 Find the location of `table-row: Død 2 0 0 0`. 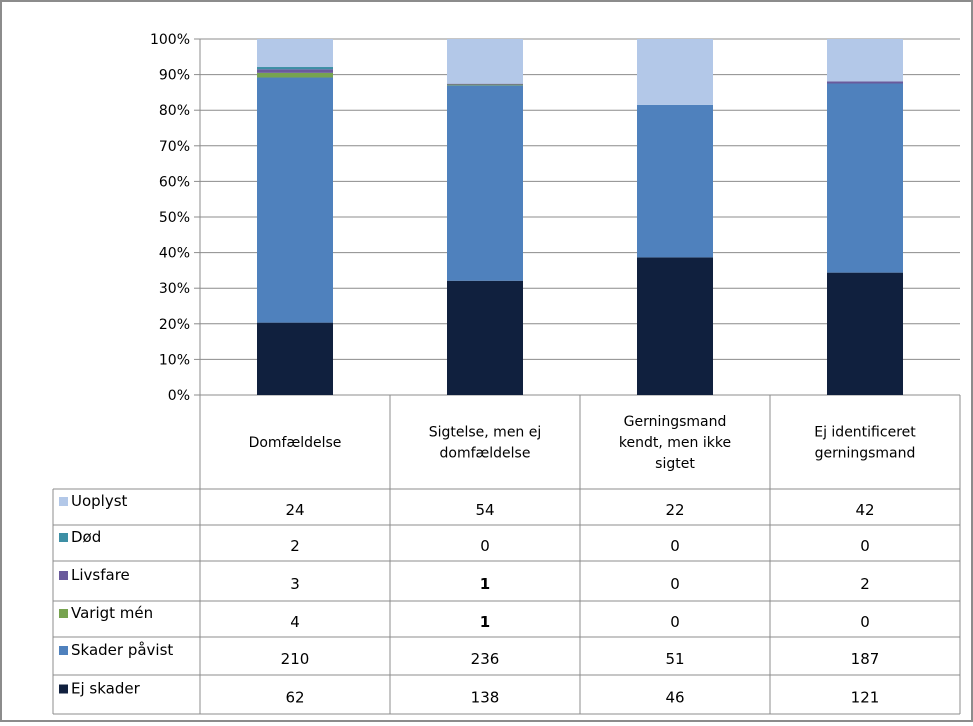

table-row: Død 2 0 0 0 is located at coordinates (464, 541).